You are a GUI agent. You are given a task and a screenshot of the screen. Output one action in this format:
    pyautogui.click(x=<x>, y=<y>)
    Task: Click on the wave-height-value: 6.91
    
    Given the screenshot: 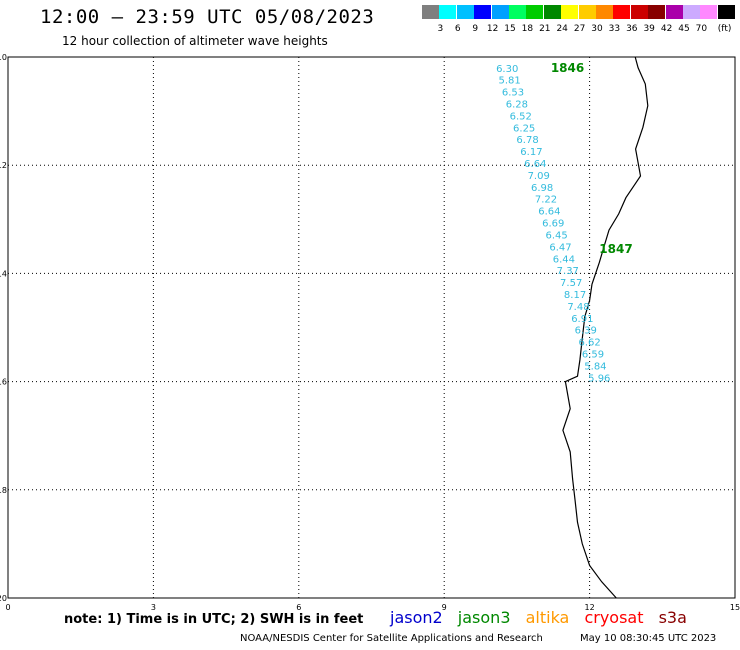 What is the action you would take?
    pyautogui.click(x=582, y=319)
    